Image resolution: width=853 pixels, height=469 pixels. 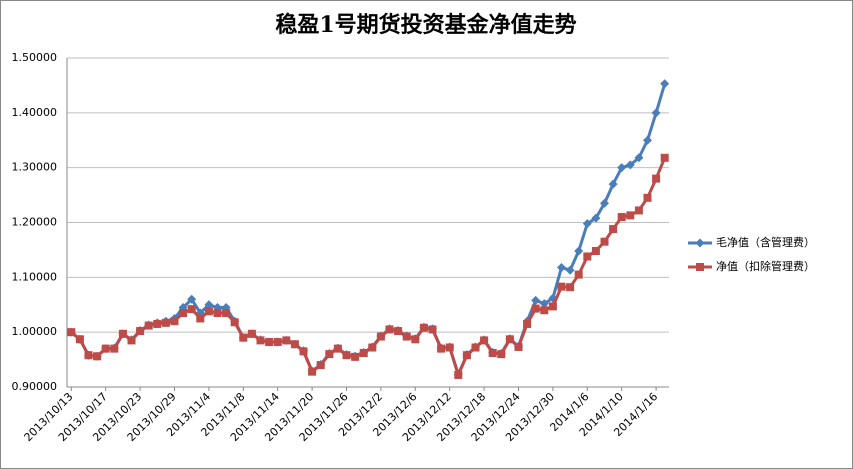 What do you see at coordinates (35, 222) in the screenshot?
I see `y-tick-label: 1.20000` at bounding box center [35, 222].